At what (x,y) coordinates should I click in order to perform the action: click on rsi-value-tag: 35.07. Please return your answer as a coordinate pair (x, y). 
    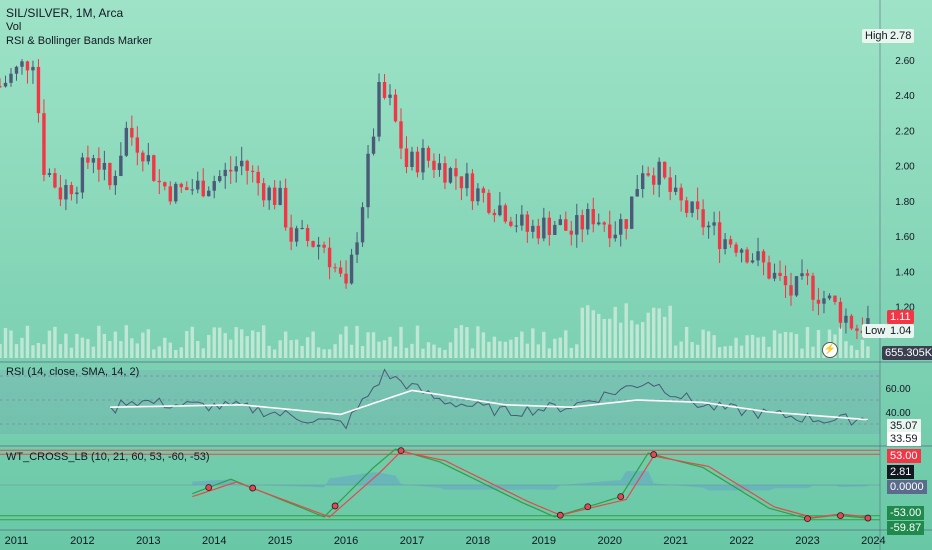
    Looking at the image, I should click on (904, 426).